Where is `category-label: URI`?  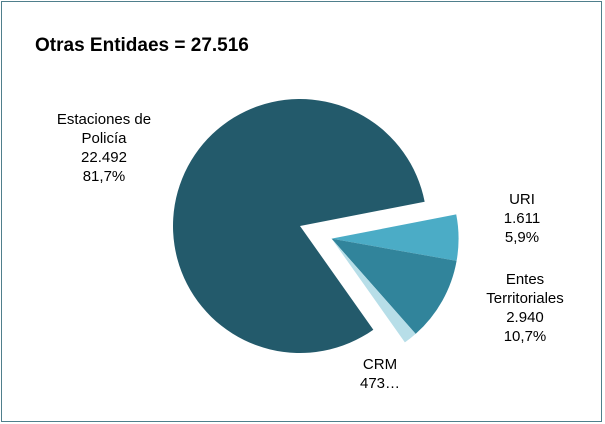
category-label: URI is located at coordinates (522, 199).